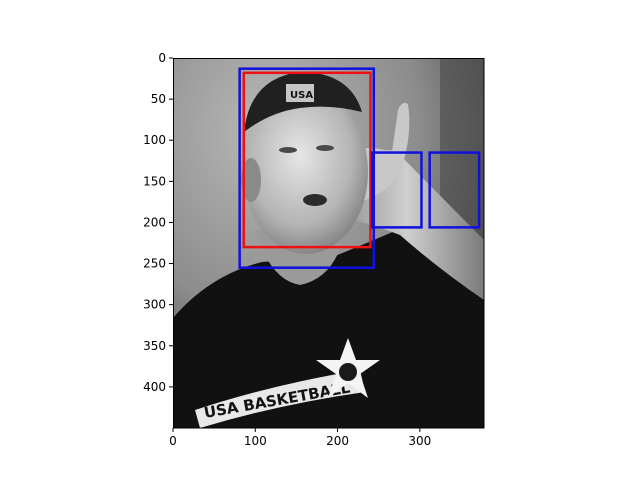 This screenshot has width=640, height=480. Describe the element at coordinates (419, 441) in the screenshot. I see `x-tick-label: 300` at that location.